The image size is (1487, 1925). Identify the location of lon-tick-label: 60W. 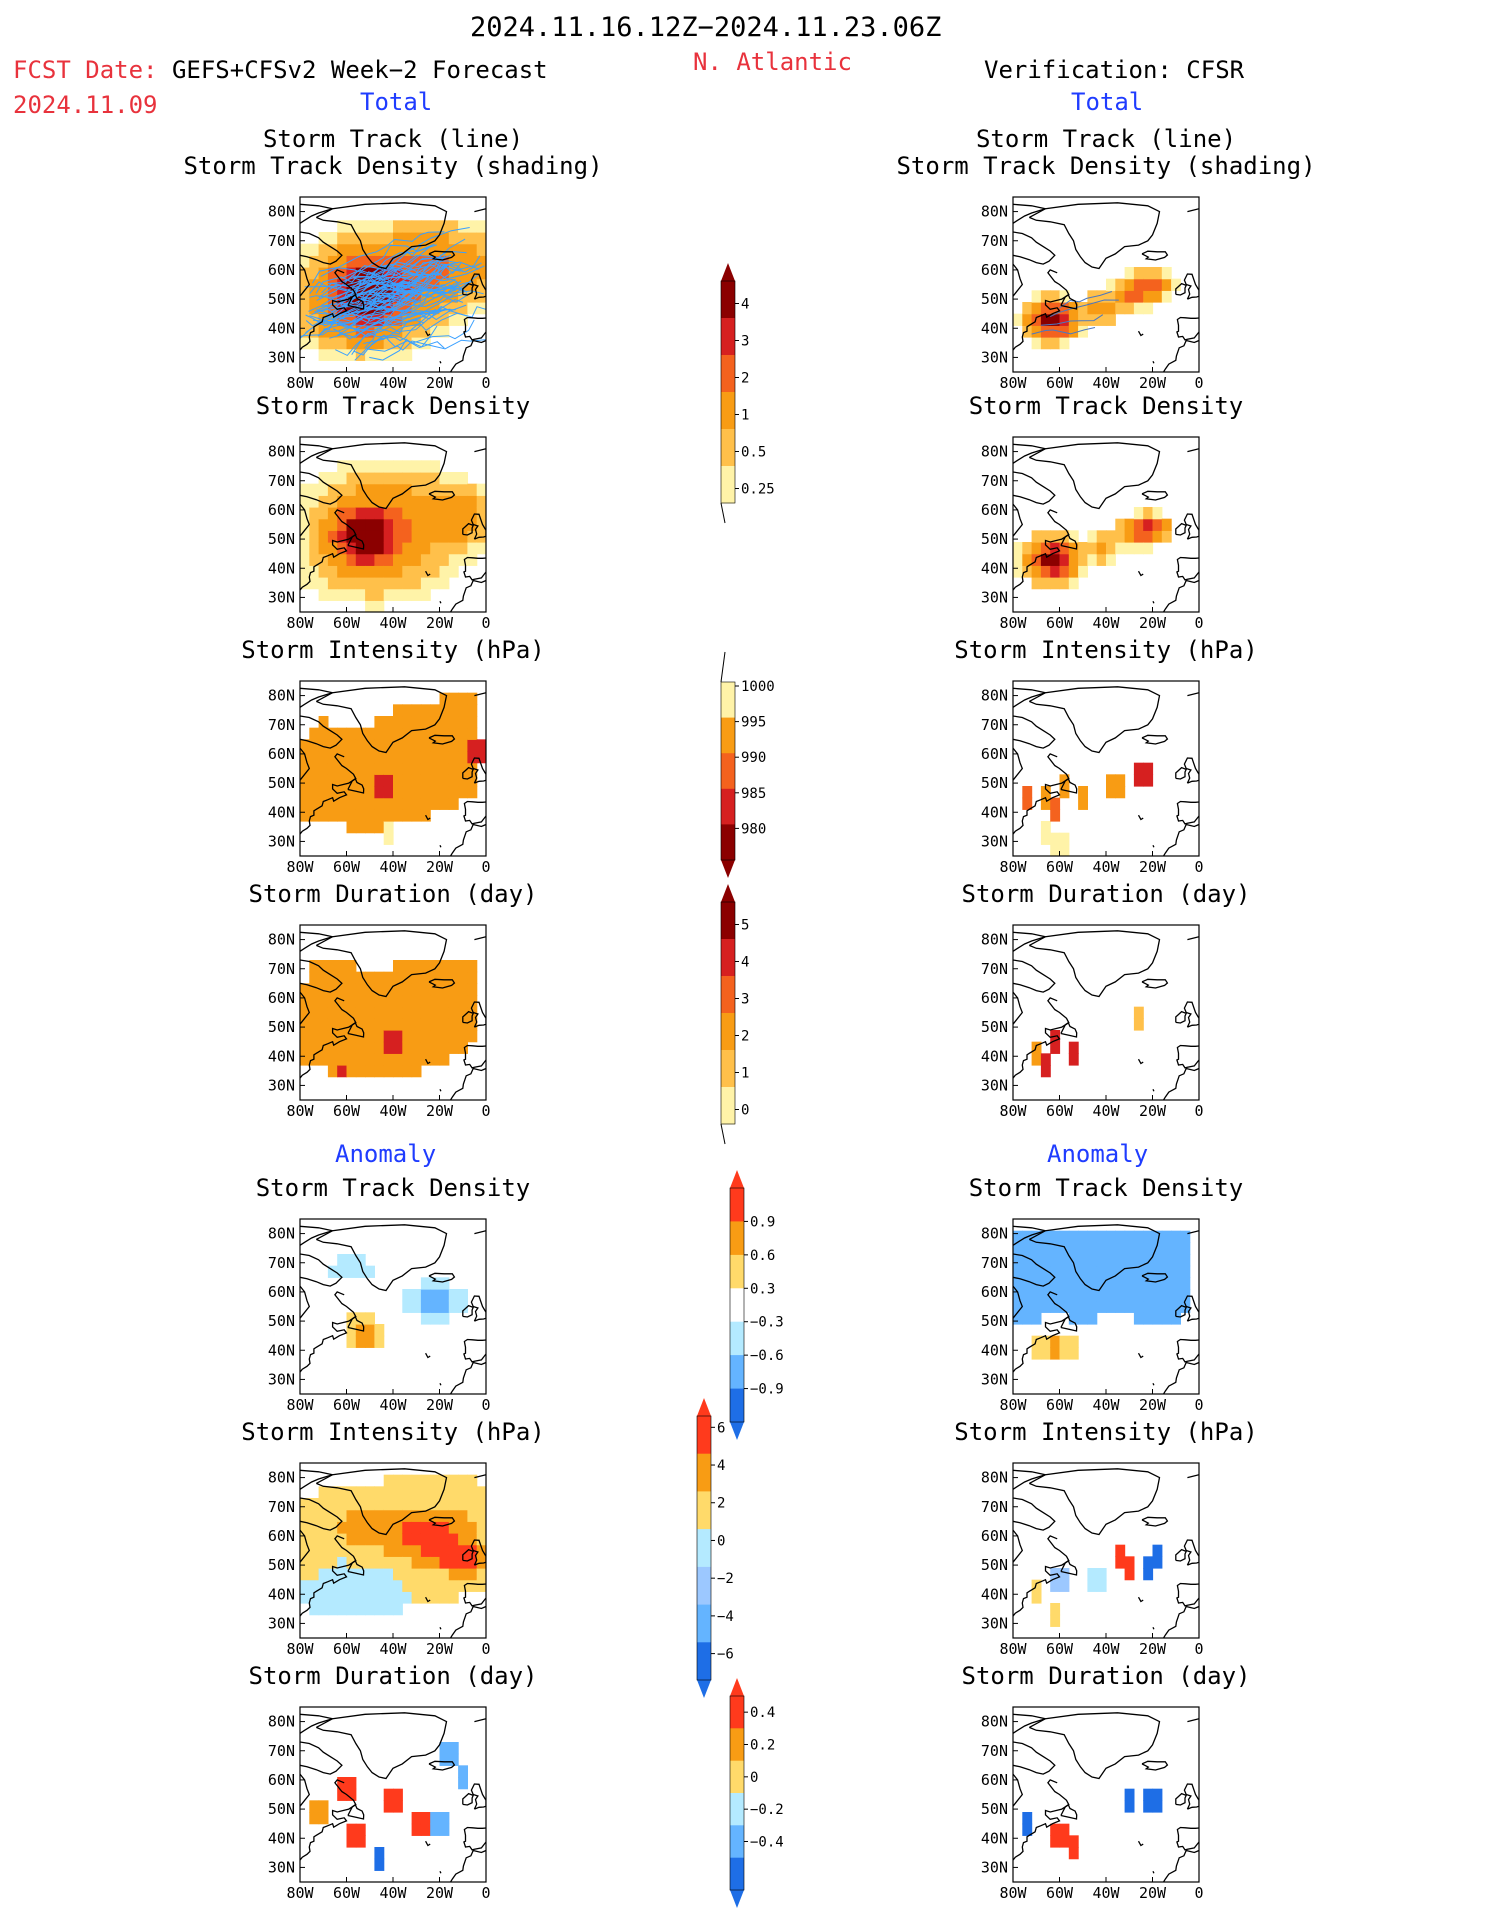
(347, 1405).